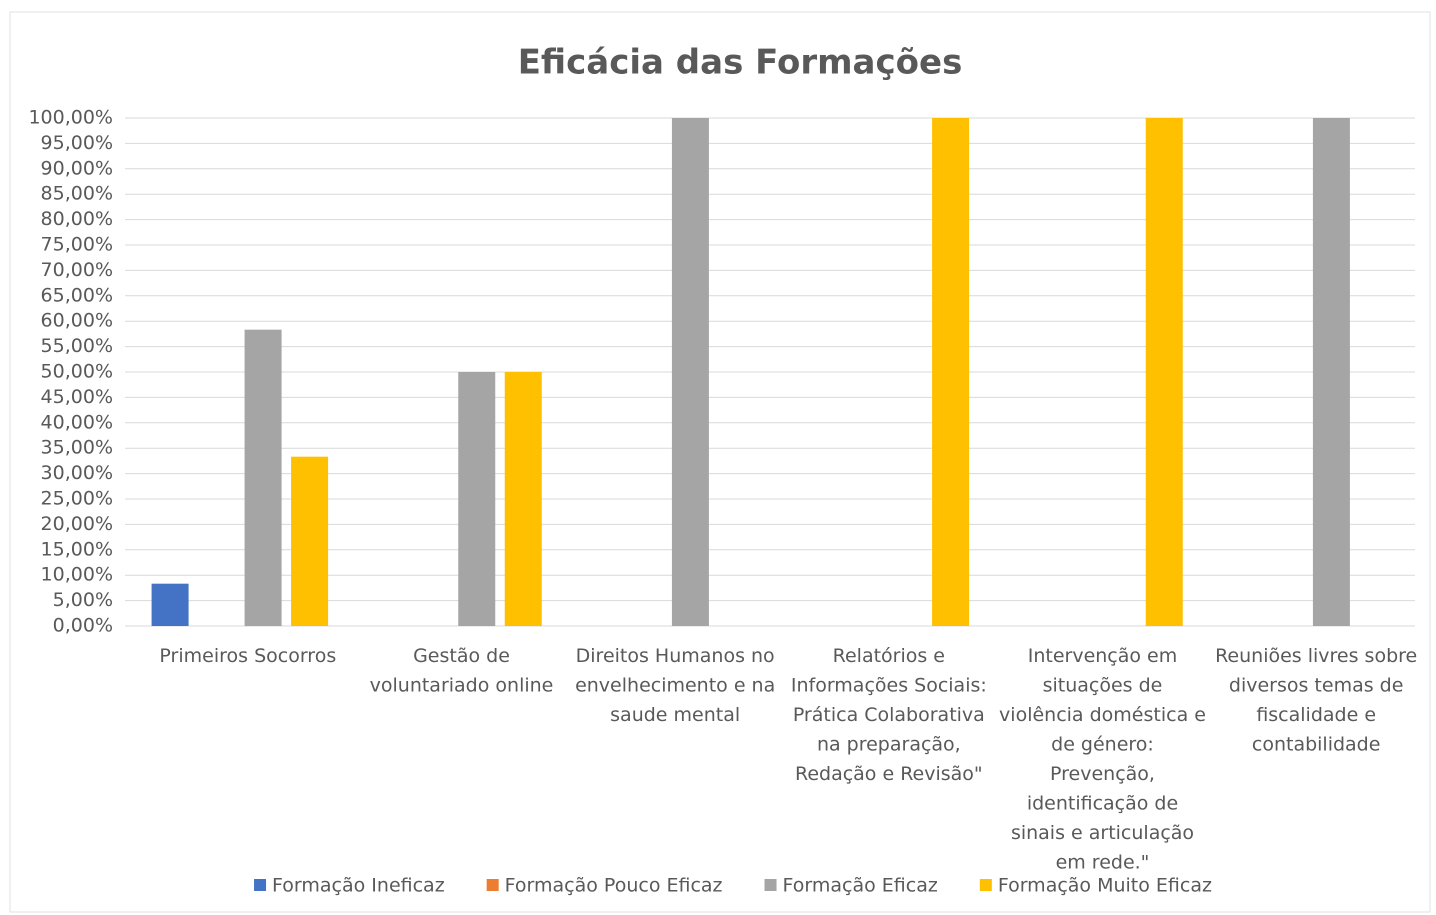 This screenshot has height=915, width=1436. Describe the element at coordinates (1105, 886) in the screenshot. I see `legend-label: Formação Muito Eficaz` at that location.